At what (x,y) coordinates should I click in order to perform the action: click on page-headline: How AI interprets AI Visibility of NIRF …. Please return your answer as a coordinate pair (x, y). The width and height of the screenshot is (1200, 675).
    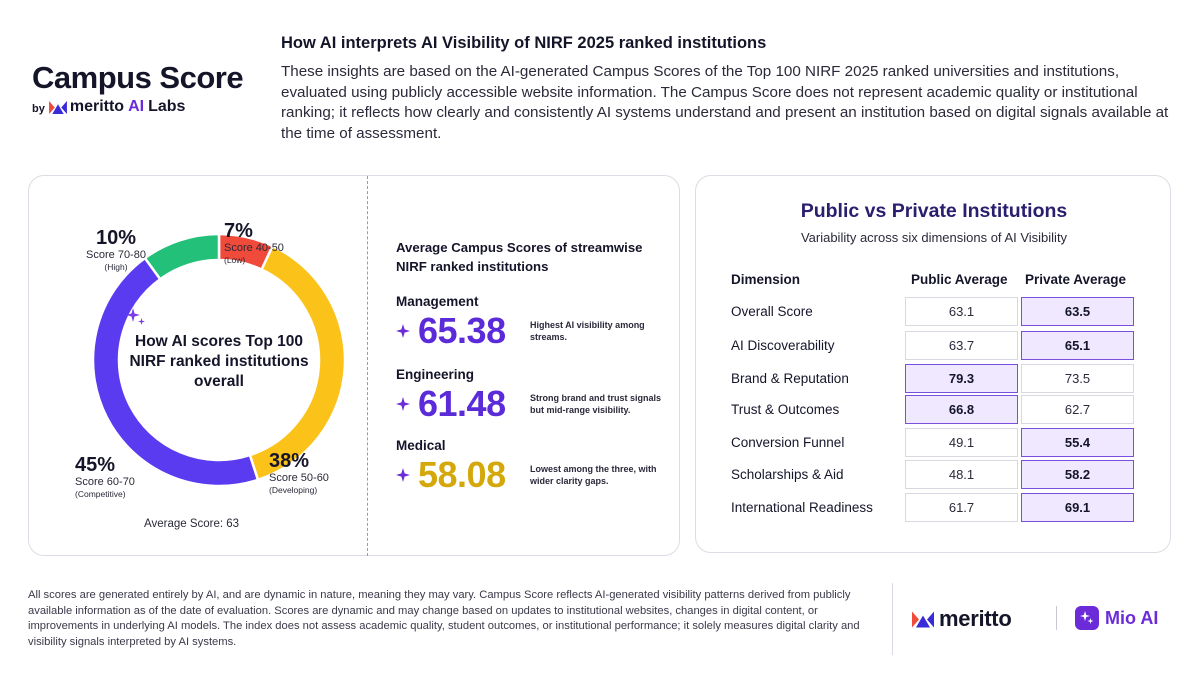
    Looking at the image, I should click on (524, 43).